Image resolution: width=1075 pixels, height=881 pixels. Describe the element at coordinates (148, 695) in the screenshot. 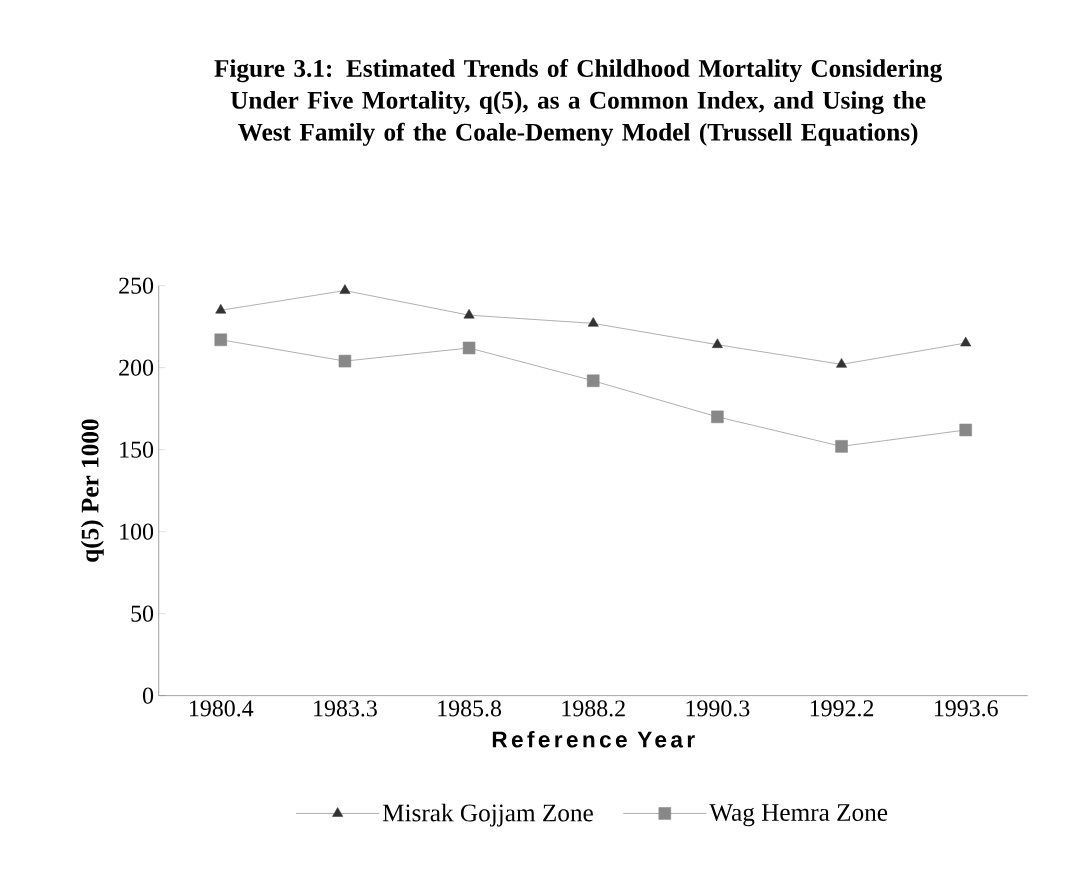

I see `y-tick-label: 0` at that location.